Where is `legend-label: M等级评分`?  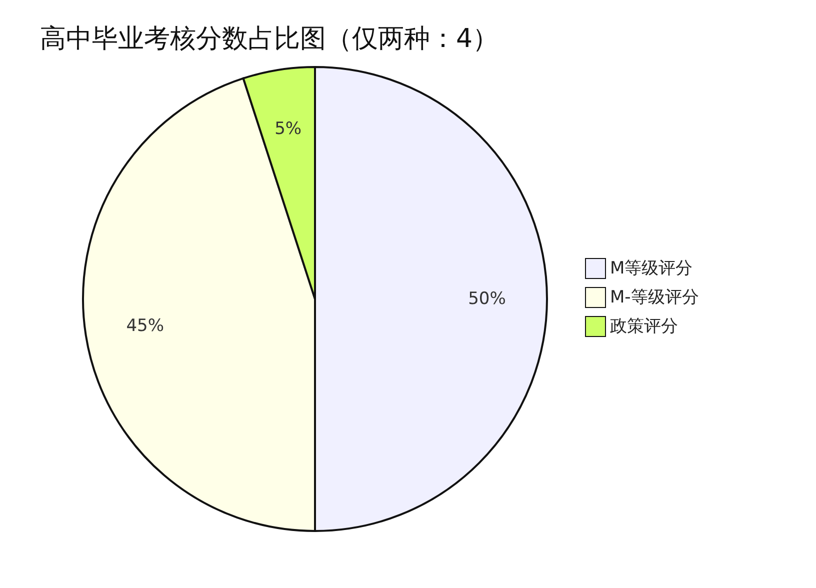 legend-label: M等级评分 is located at coordinates (651, 268).